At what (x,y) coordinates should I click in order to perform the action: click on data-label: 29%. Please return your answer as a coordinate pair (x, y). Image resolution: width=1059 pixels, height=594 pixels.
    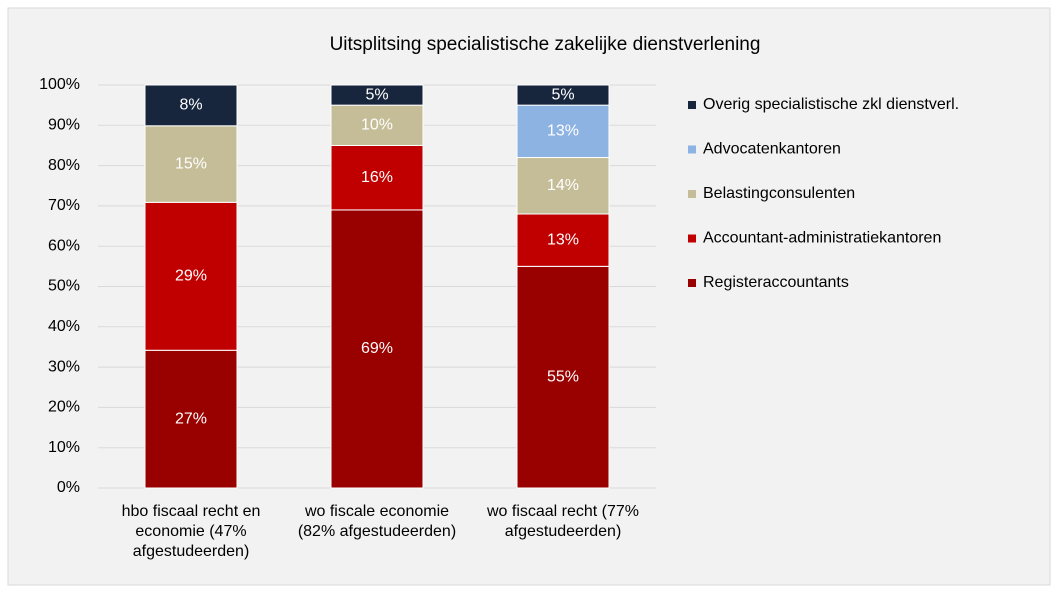
    Looking at the image, I should click on (191, 276).